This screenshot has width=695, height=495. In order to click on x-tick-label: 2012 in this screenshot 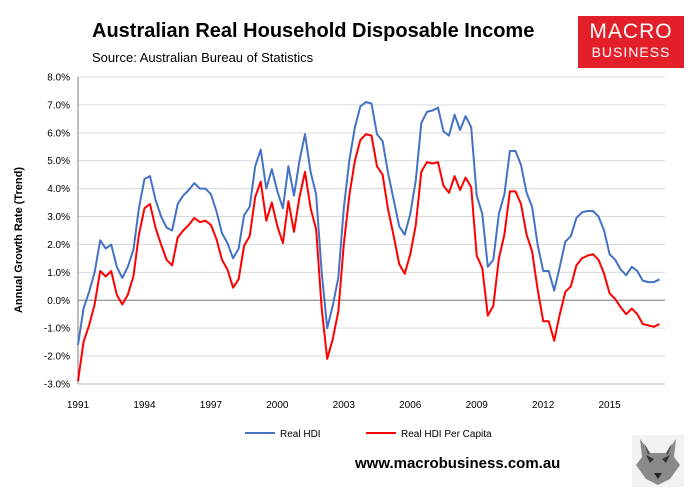, I will do `click(543, 405)`.